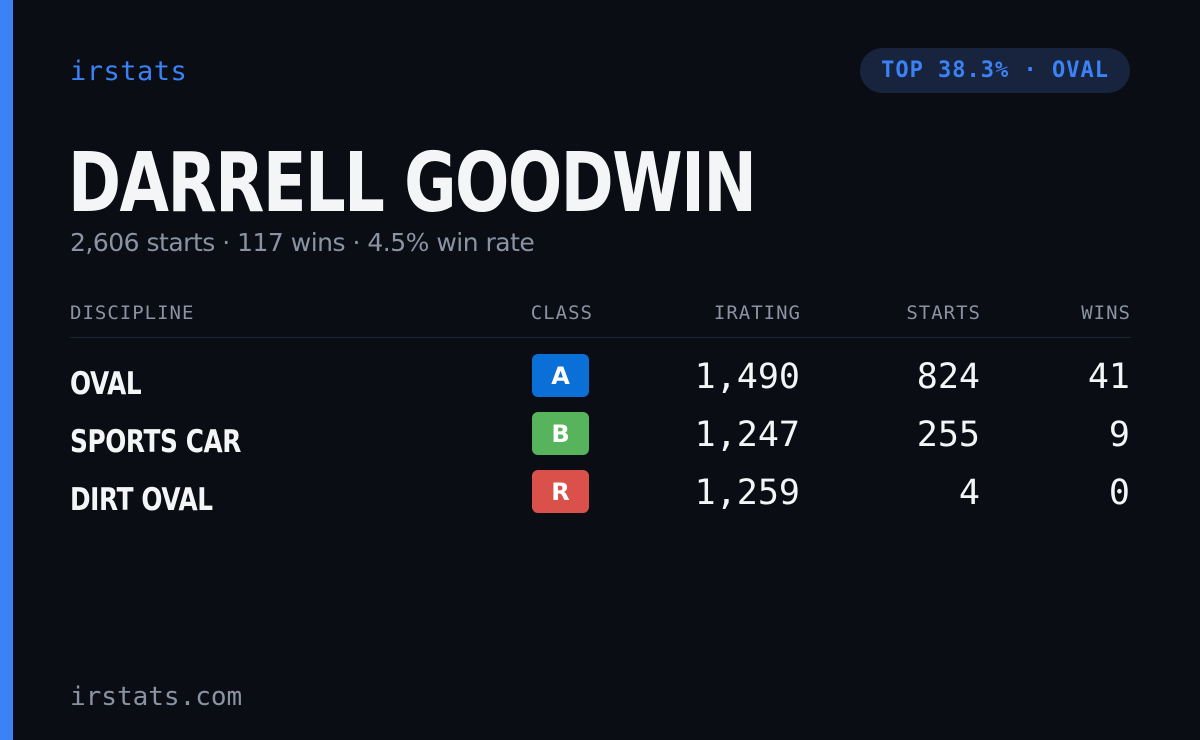 This screenshot has width=1200, height=740. What do you see at coordinates (6, 370) in the screenshot?
I see `accent-bar` at bounding box center [6, 370].